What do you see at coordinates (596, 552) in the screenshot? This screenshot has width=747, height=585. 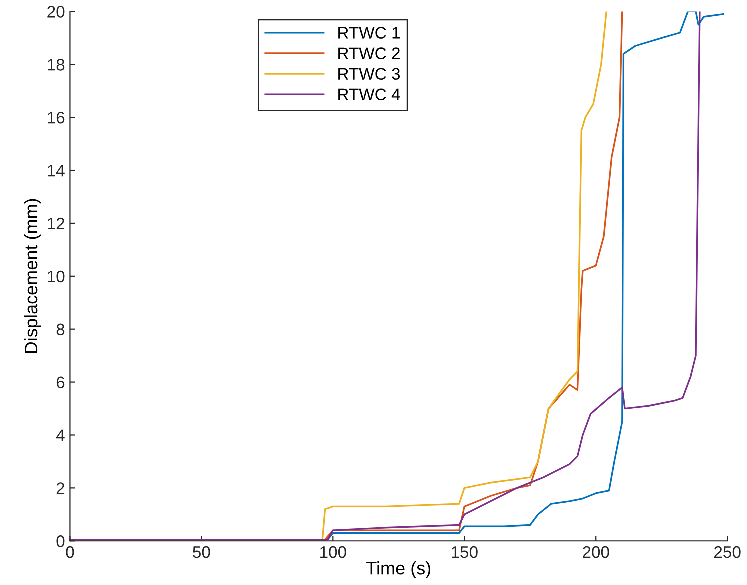 I see `x-tick-label: 200` at bounding box center [596, 552].